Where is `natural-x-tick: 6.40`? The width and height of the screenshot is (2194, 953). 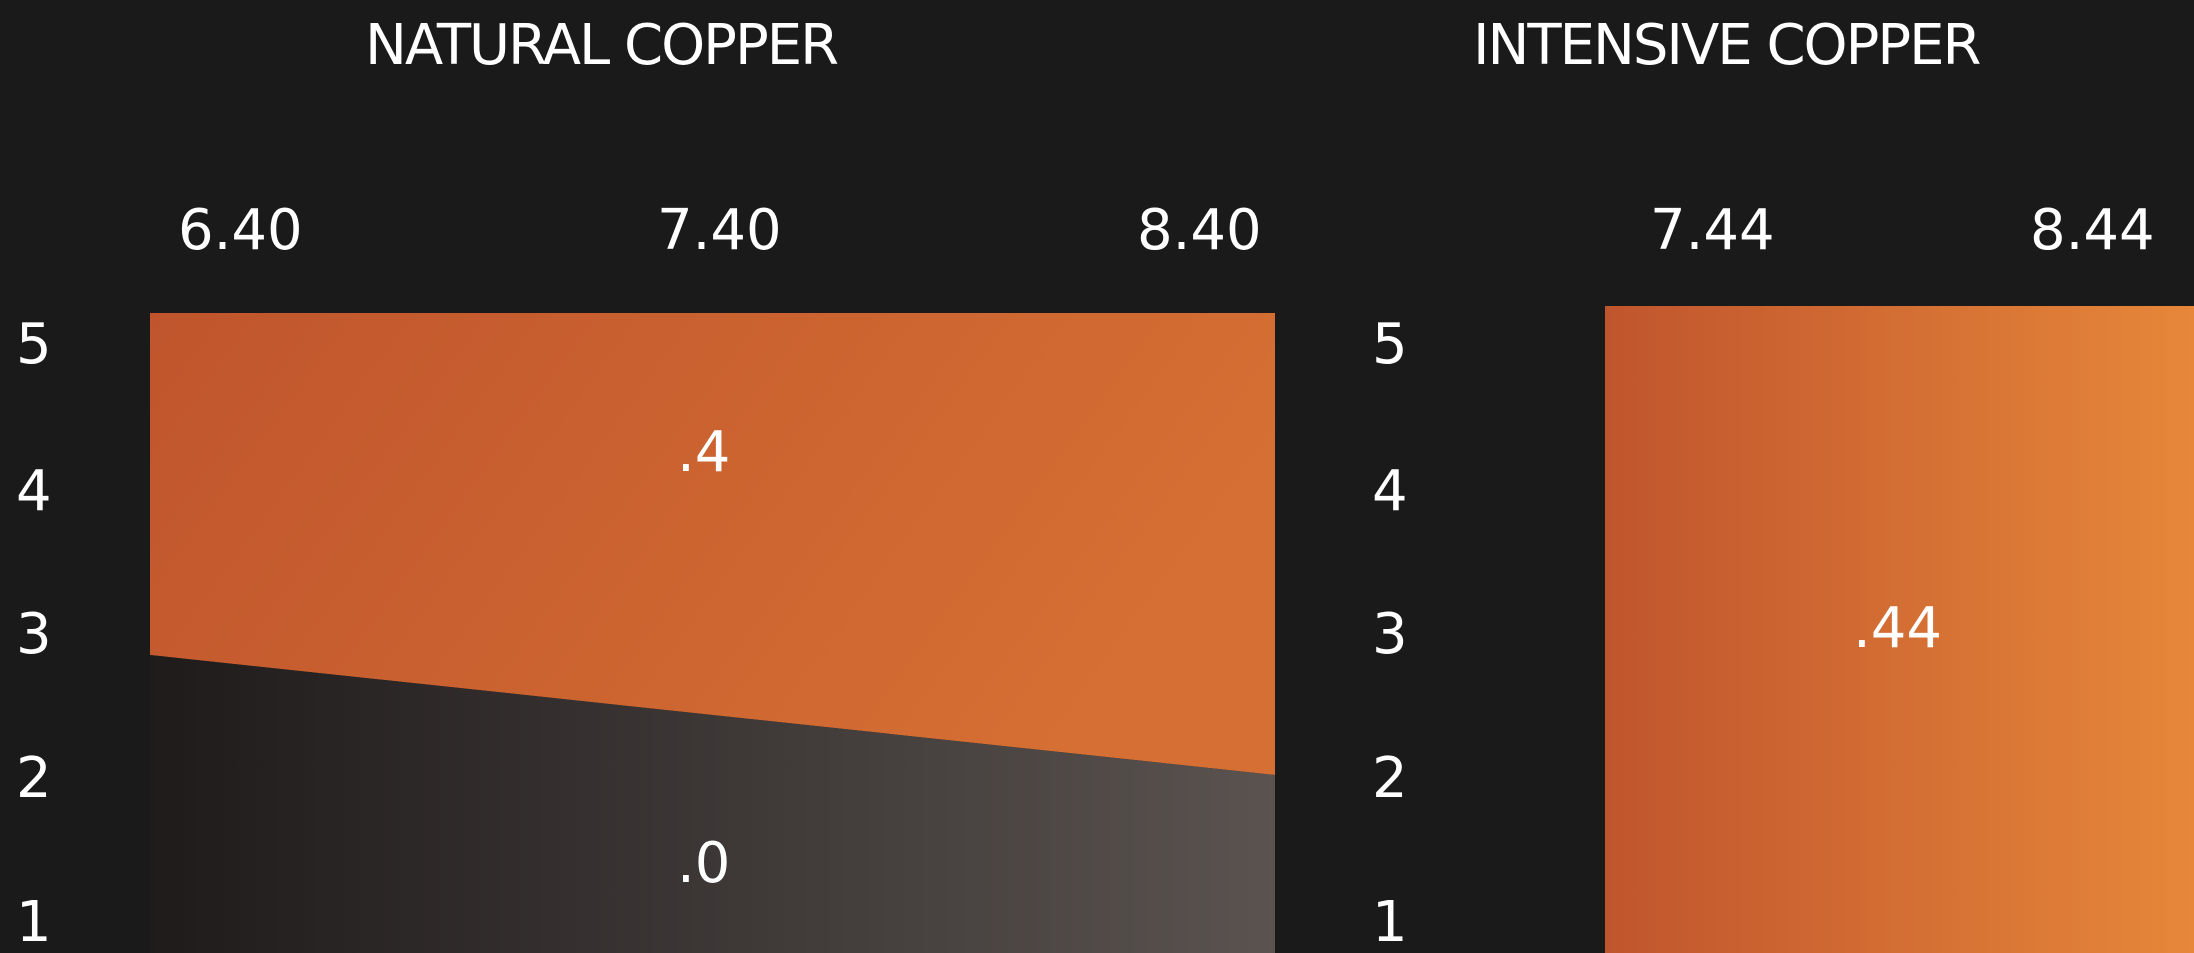
natural-x-tick: 6.40 is located at coordinates (240, 230).